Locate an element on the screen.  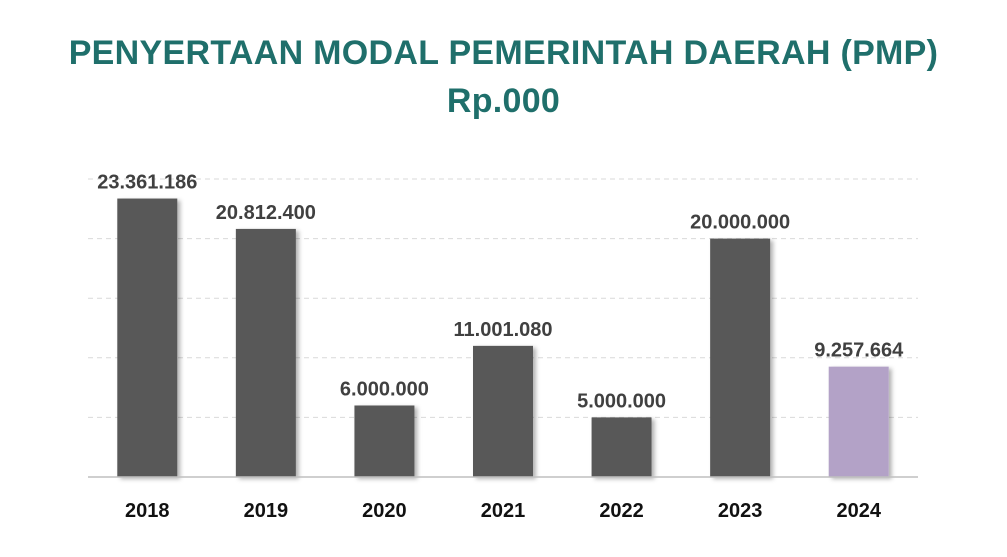
data-label-2022: 5.000.000 is located at coordinates (621, 401).